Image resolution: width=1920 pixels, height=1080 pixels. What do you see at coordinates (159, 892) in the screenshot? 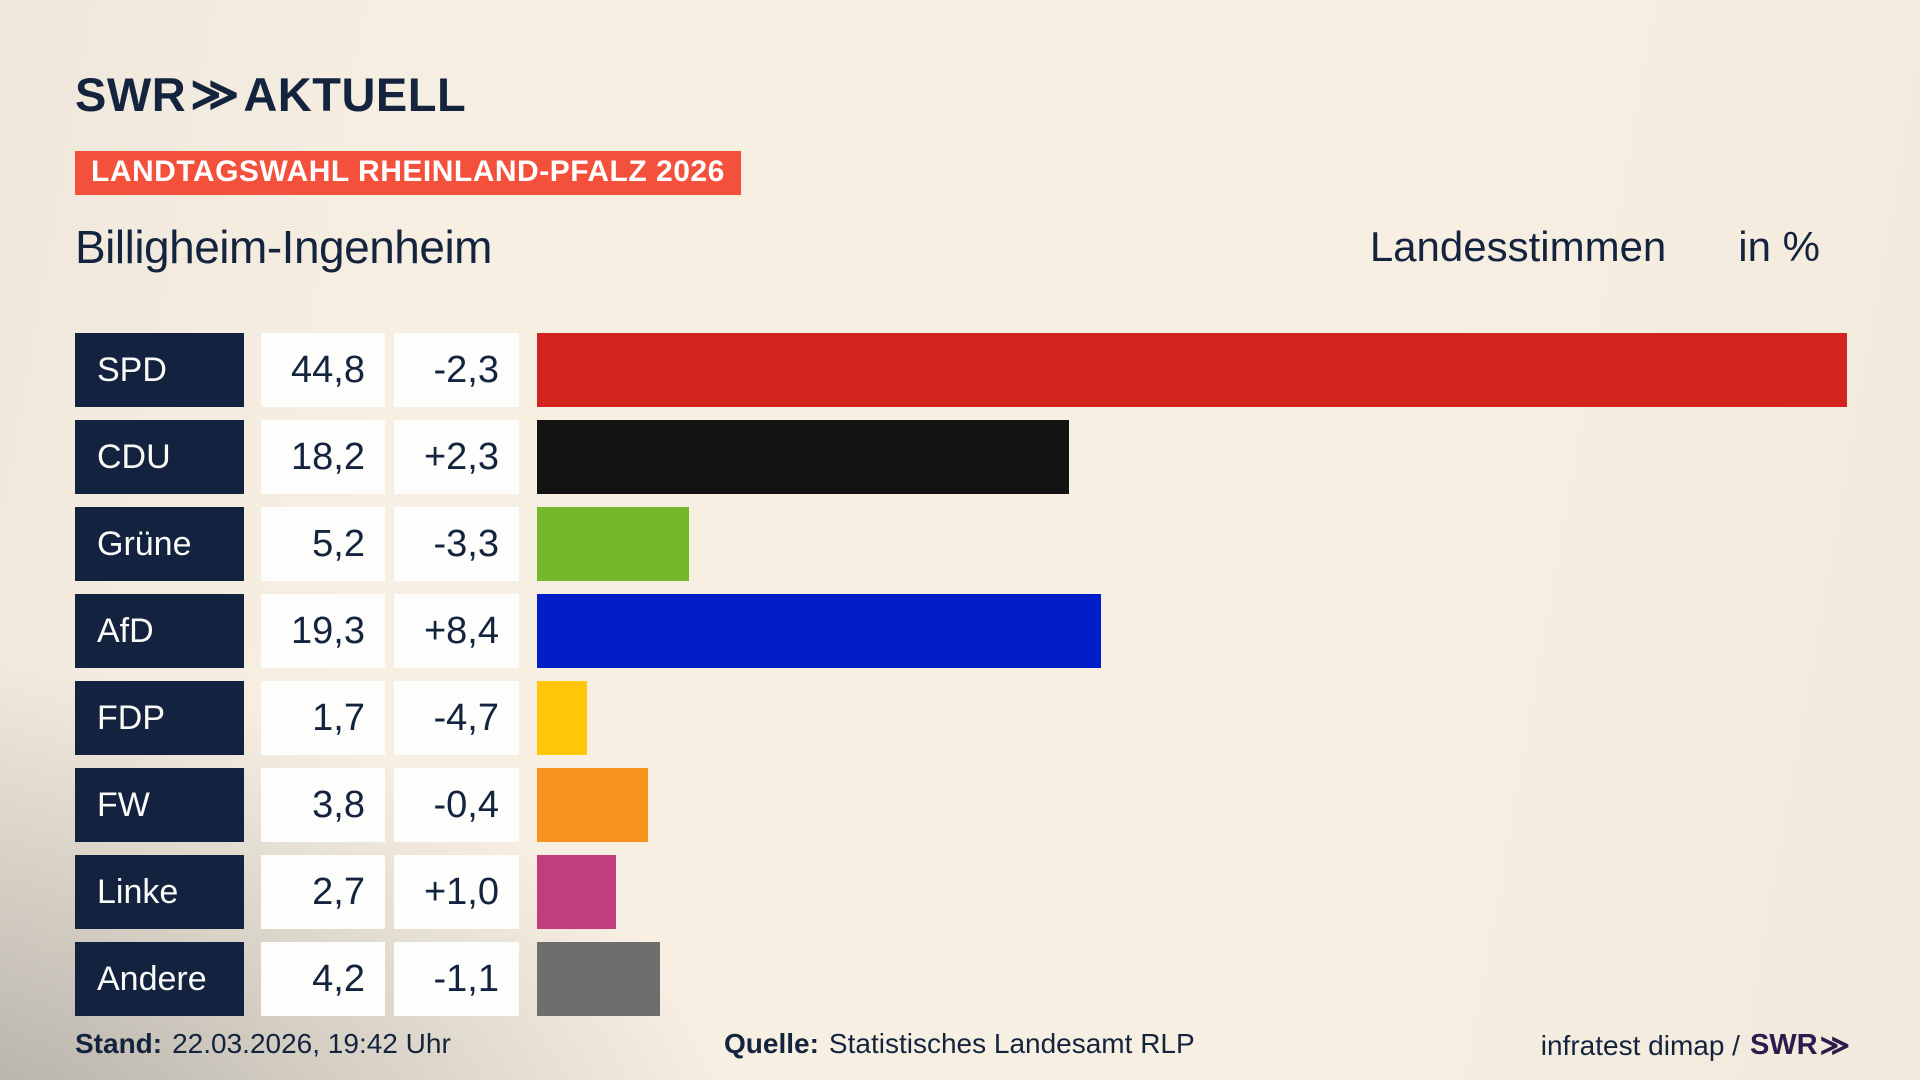
I see `party-label: Linke` at bounding box center [159, 892].